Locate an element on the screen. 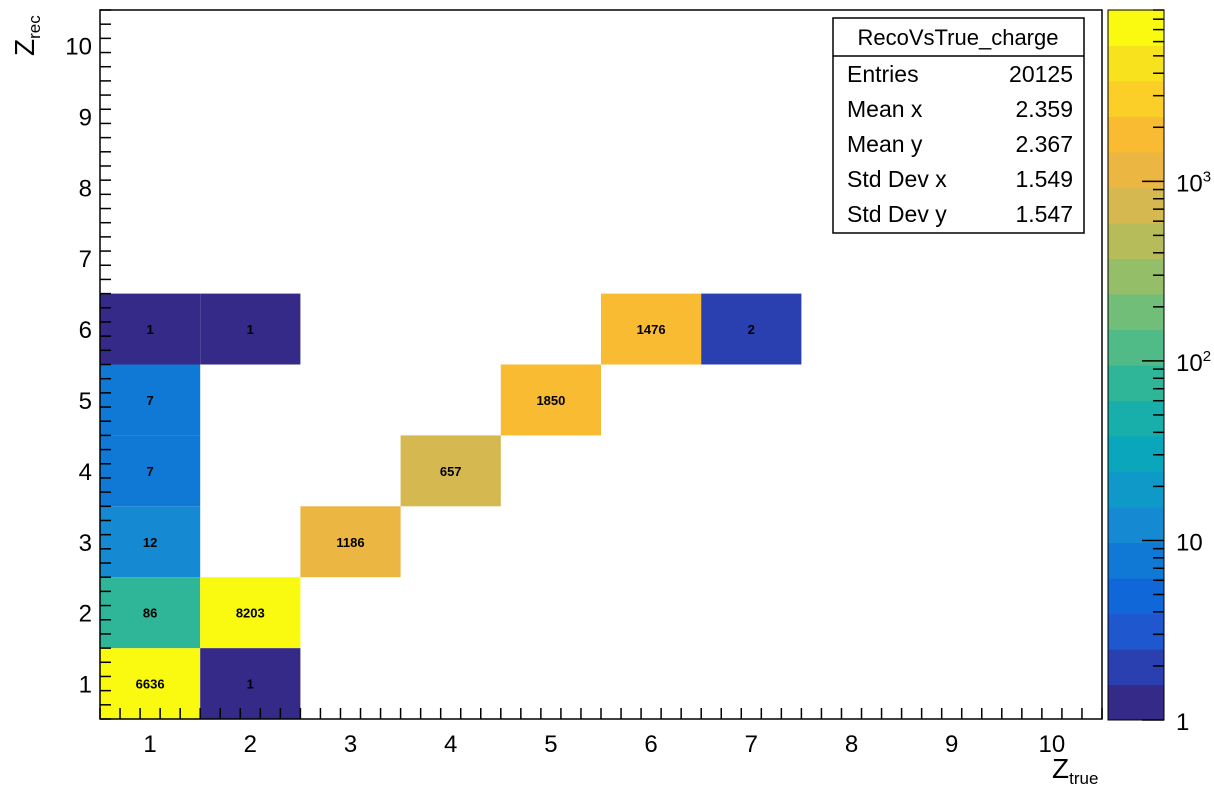 The image size is (1214, 786). stats-box-frame is located at coordinates (958, 125).